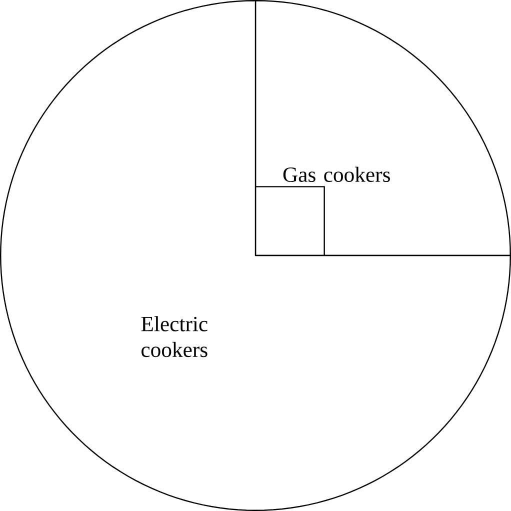 This screenshot has width=511, height=511. Describe the element at coordinates (174, 337) in the screenshot. I see `slice-label: Electric cookers` at that location.